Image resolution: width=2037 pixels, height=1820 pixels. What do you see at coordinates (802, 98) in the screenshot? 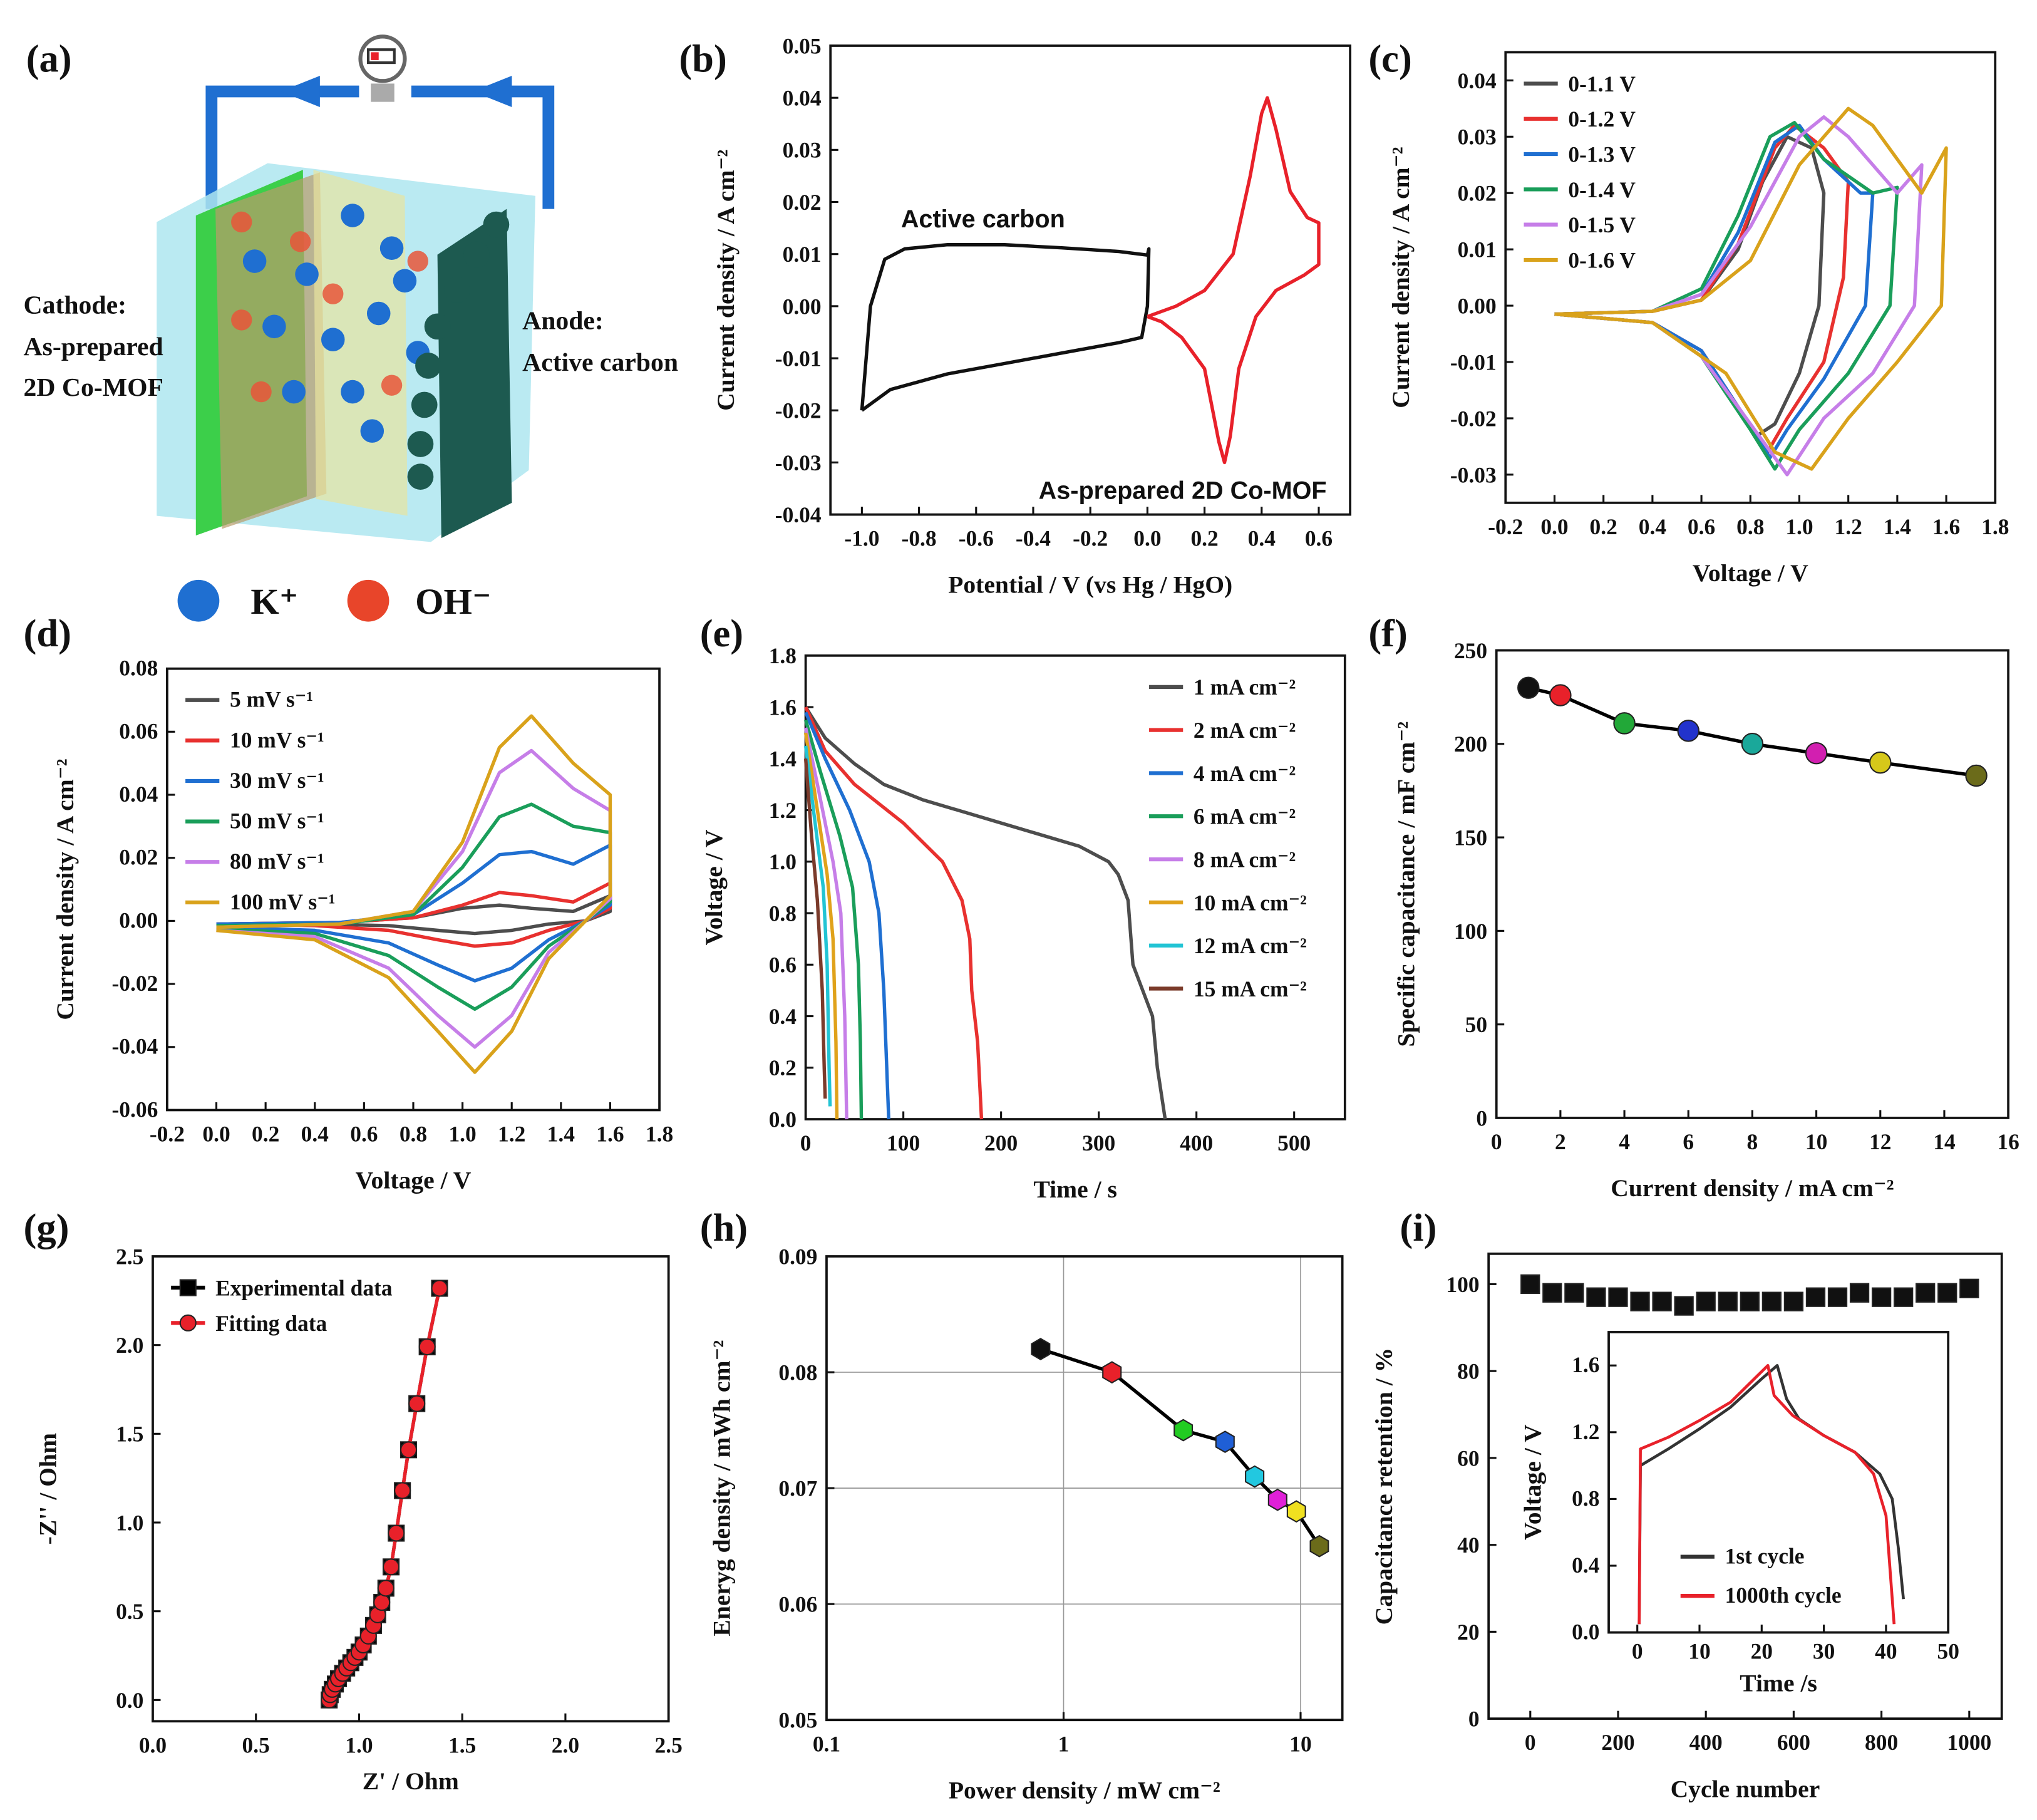
I see `y-tick-label: 0.04` at bounding box center [802, 98].